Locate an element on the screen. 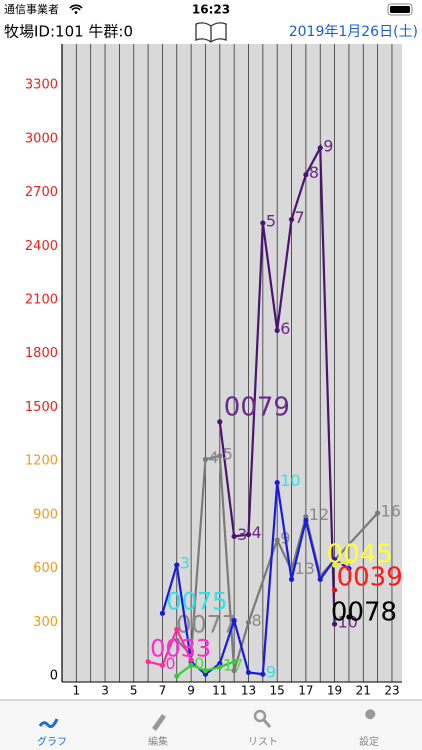 The height and width of the screenshot is (750, 422). x-tick-label: 5 is located at coordinates (134, 691).